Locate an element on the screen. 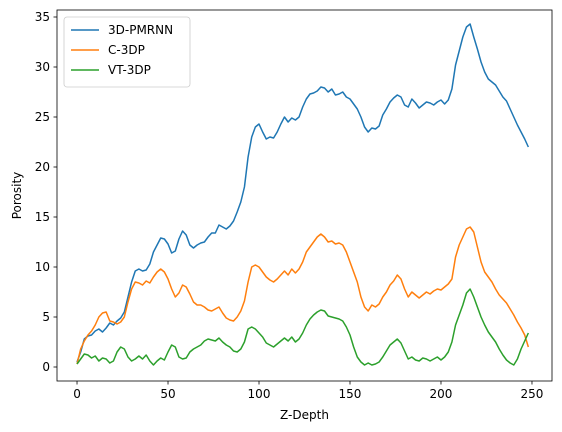 The width and height of the screenshot is (562, 432). y-tick-label: 30 is located at coordinates (42, 67).